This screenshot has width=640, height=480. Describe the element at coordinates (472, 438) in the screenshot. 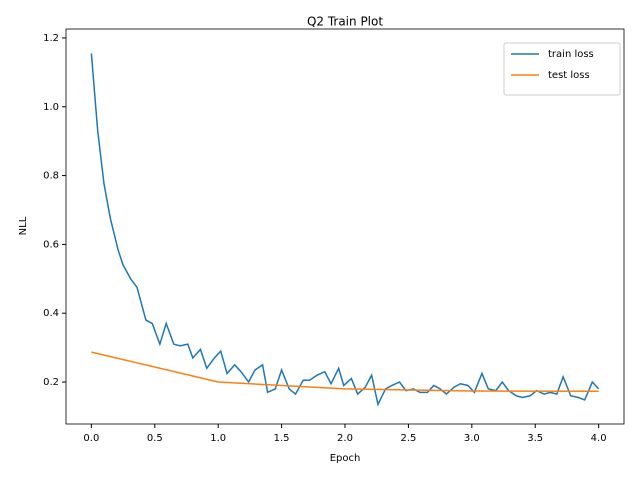

I see `x-tick-label: 3.0` at that location.